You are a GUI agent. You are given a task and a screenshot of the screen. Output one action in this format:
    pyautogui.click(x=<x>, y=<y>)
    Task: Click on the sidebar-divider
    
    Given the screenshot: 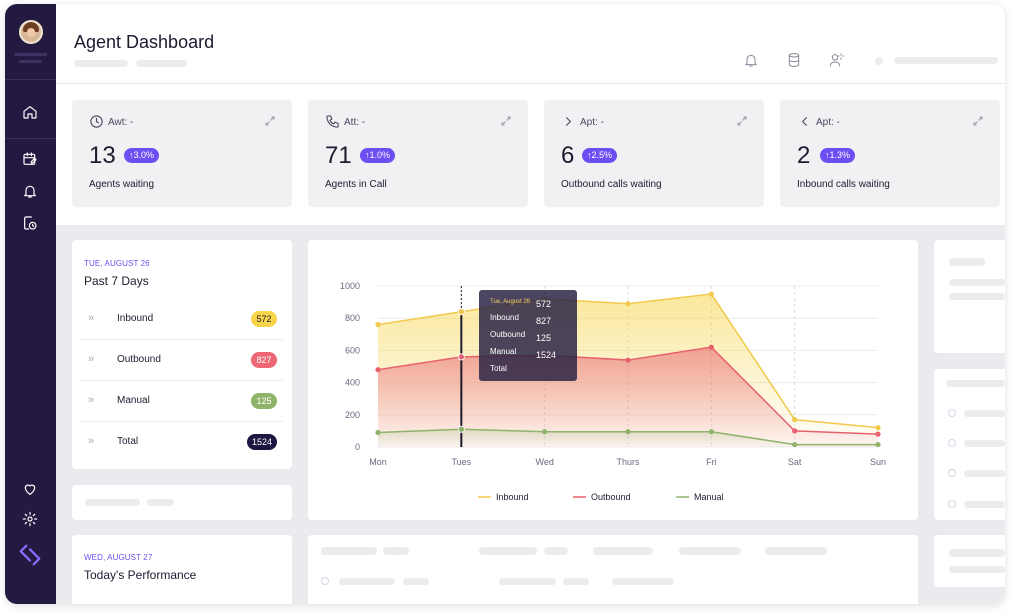 What is the action you would take?
    pyautogui.click(x=30, y=138)
    